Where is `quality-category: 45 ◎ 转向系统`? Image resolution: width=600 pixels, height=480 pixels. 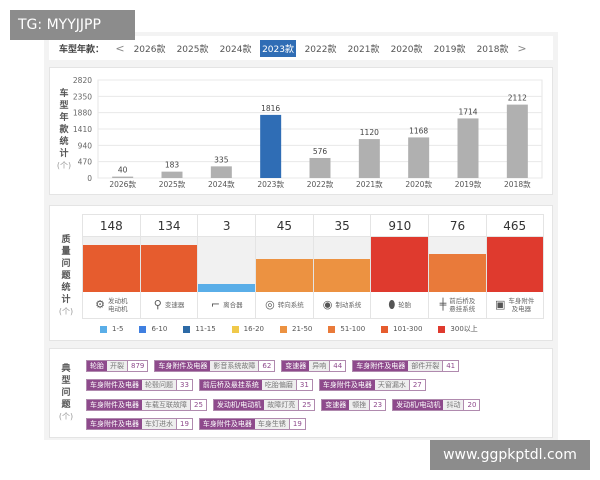 quality-category: 45 ◎ 转向系统 is located at coordinates (284, 266).